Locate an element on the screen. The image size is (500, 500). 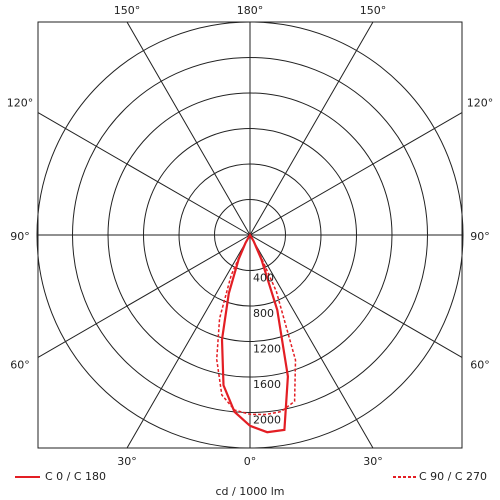
angle-label: 180° is located at coordinates (250, 10).